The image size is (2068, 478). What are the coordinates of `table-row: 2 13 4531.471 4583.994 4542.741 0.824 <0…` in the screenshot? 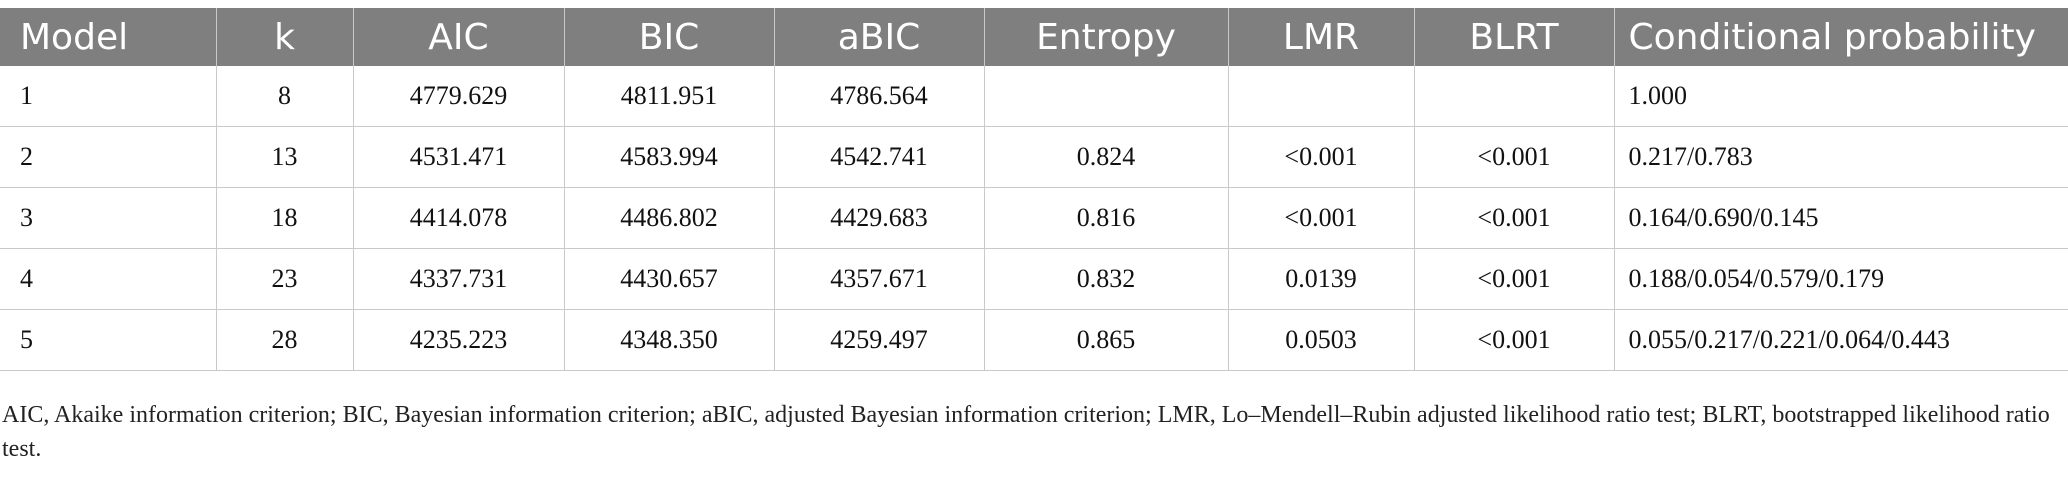 It's located at (1034, 157).